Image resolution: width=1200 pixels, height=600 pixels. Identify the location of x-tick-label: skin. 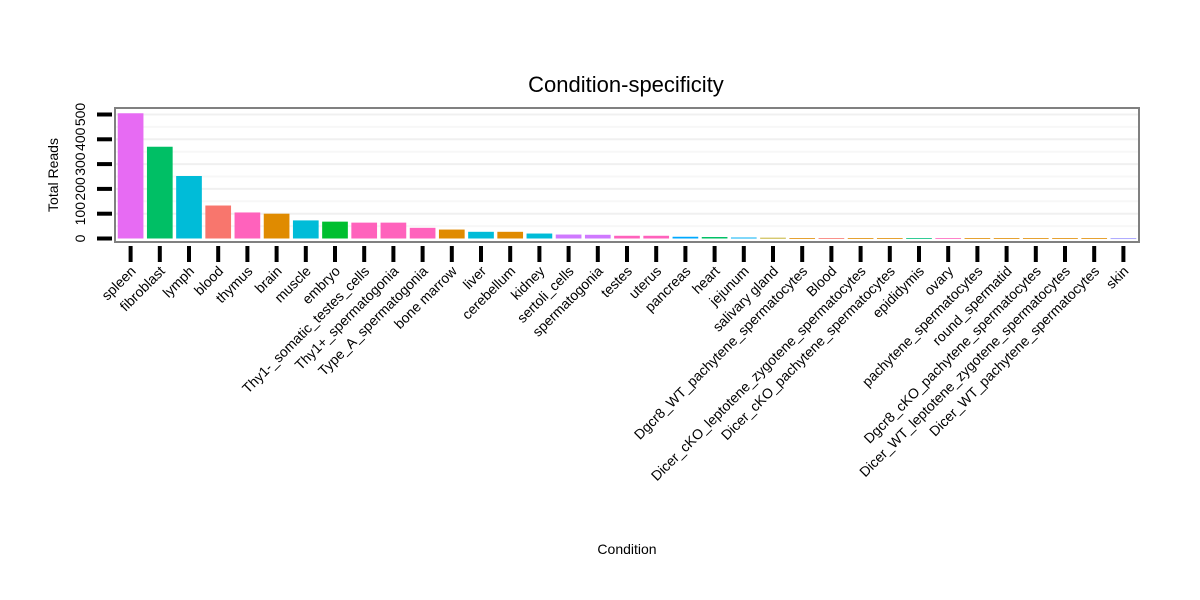
(1117, 277).